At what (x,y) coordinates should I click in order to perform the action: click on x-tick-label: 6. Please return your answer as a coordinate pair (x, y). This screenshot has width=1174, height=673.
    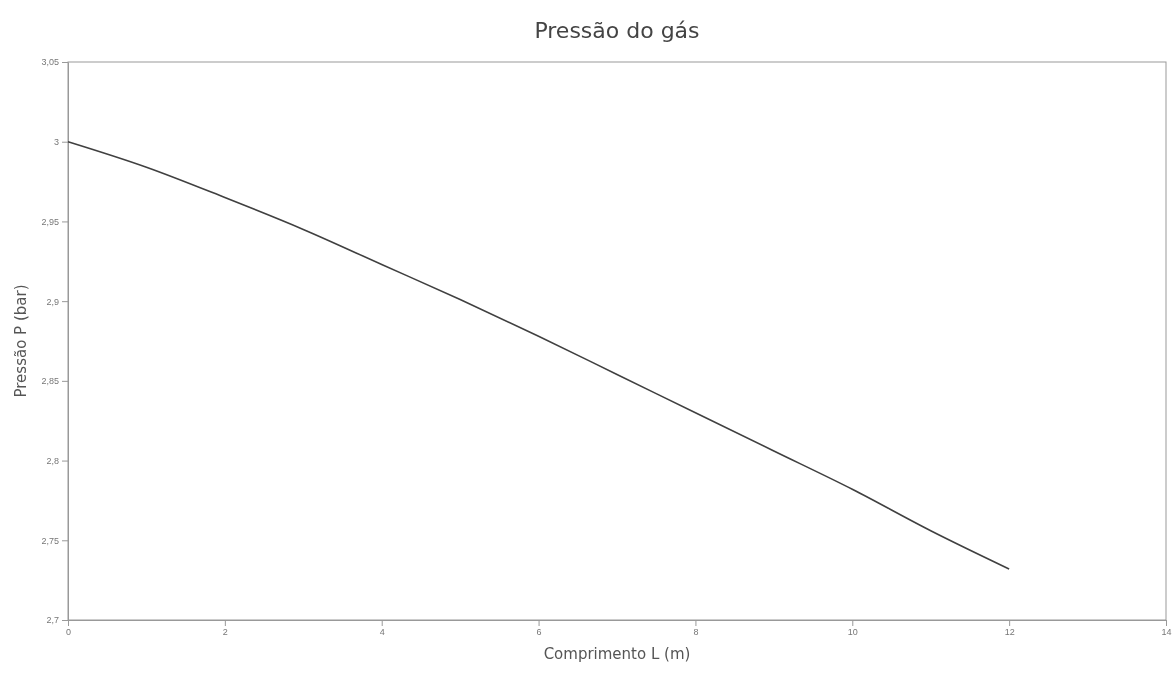
    Looking at the image, I should click on (539, 632).